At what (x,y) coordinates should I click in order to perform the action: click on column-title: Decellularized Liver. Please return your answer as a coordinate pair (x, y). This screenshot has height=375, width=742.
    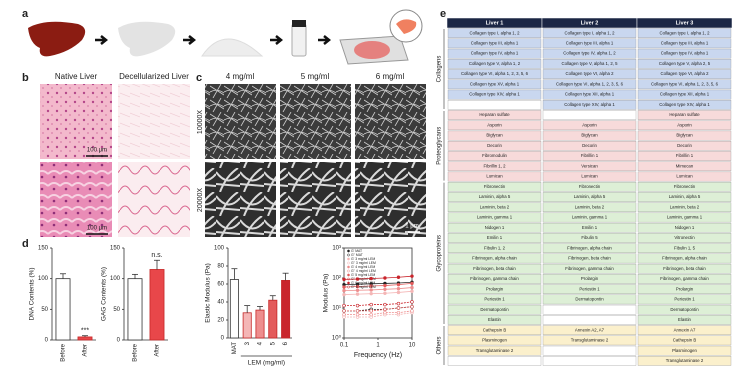
    Looking at the image, I should click on (154, 76).